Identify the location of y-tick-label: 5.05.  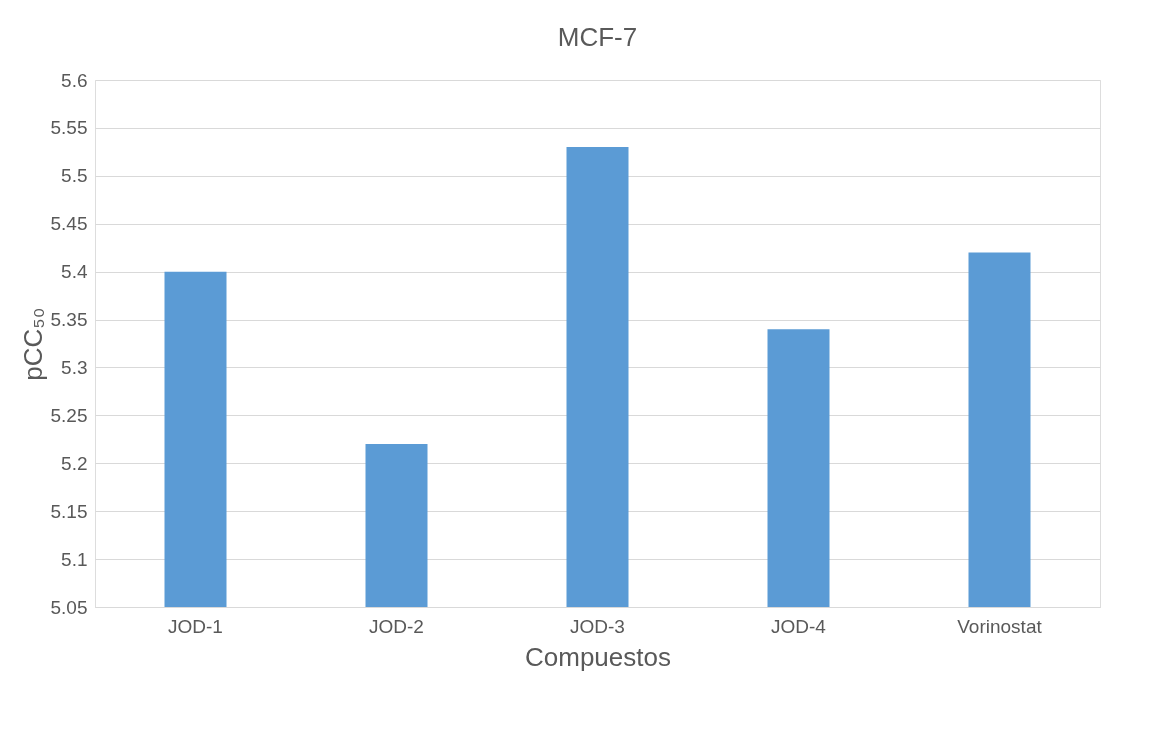
(69, 607).